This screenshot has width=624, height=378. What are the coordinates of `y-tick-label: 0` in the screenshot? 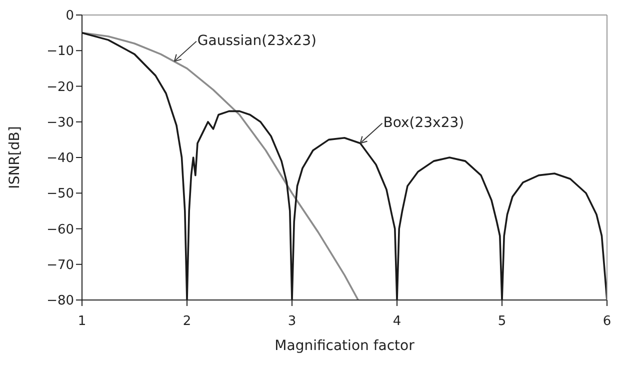 It's located at (70, 16).